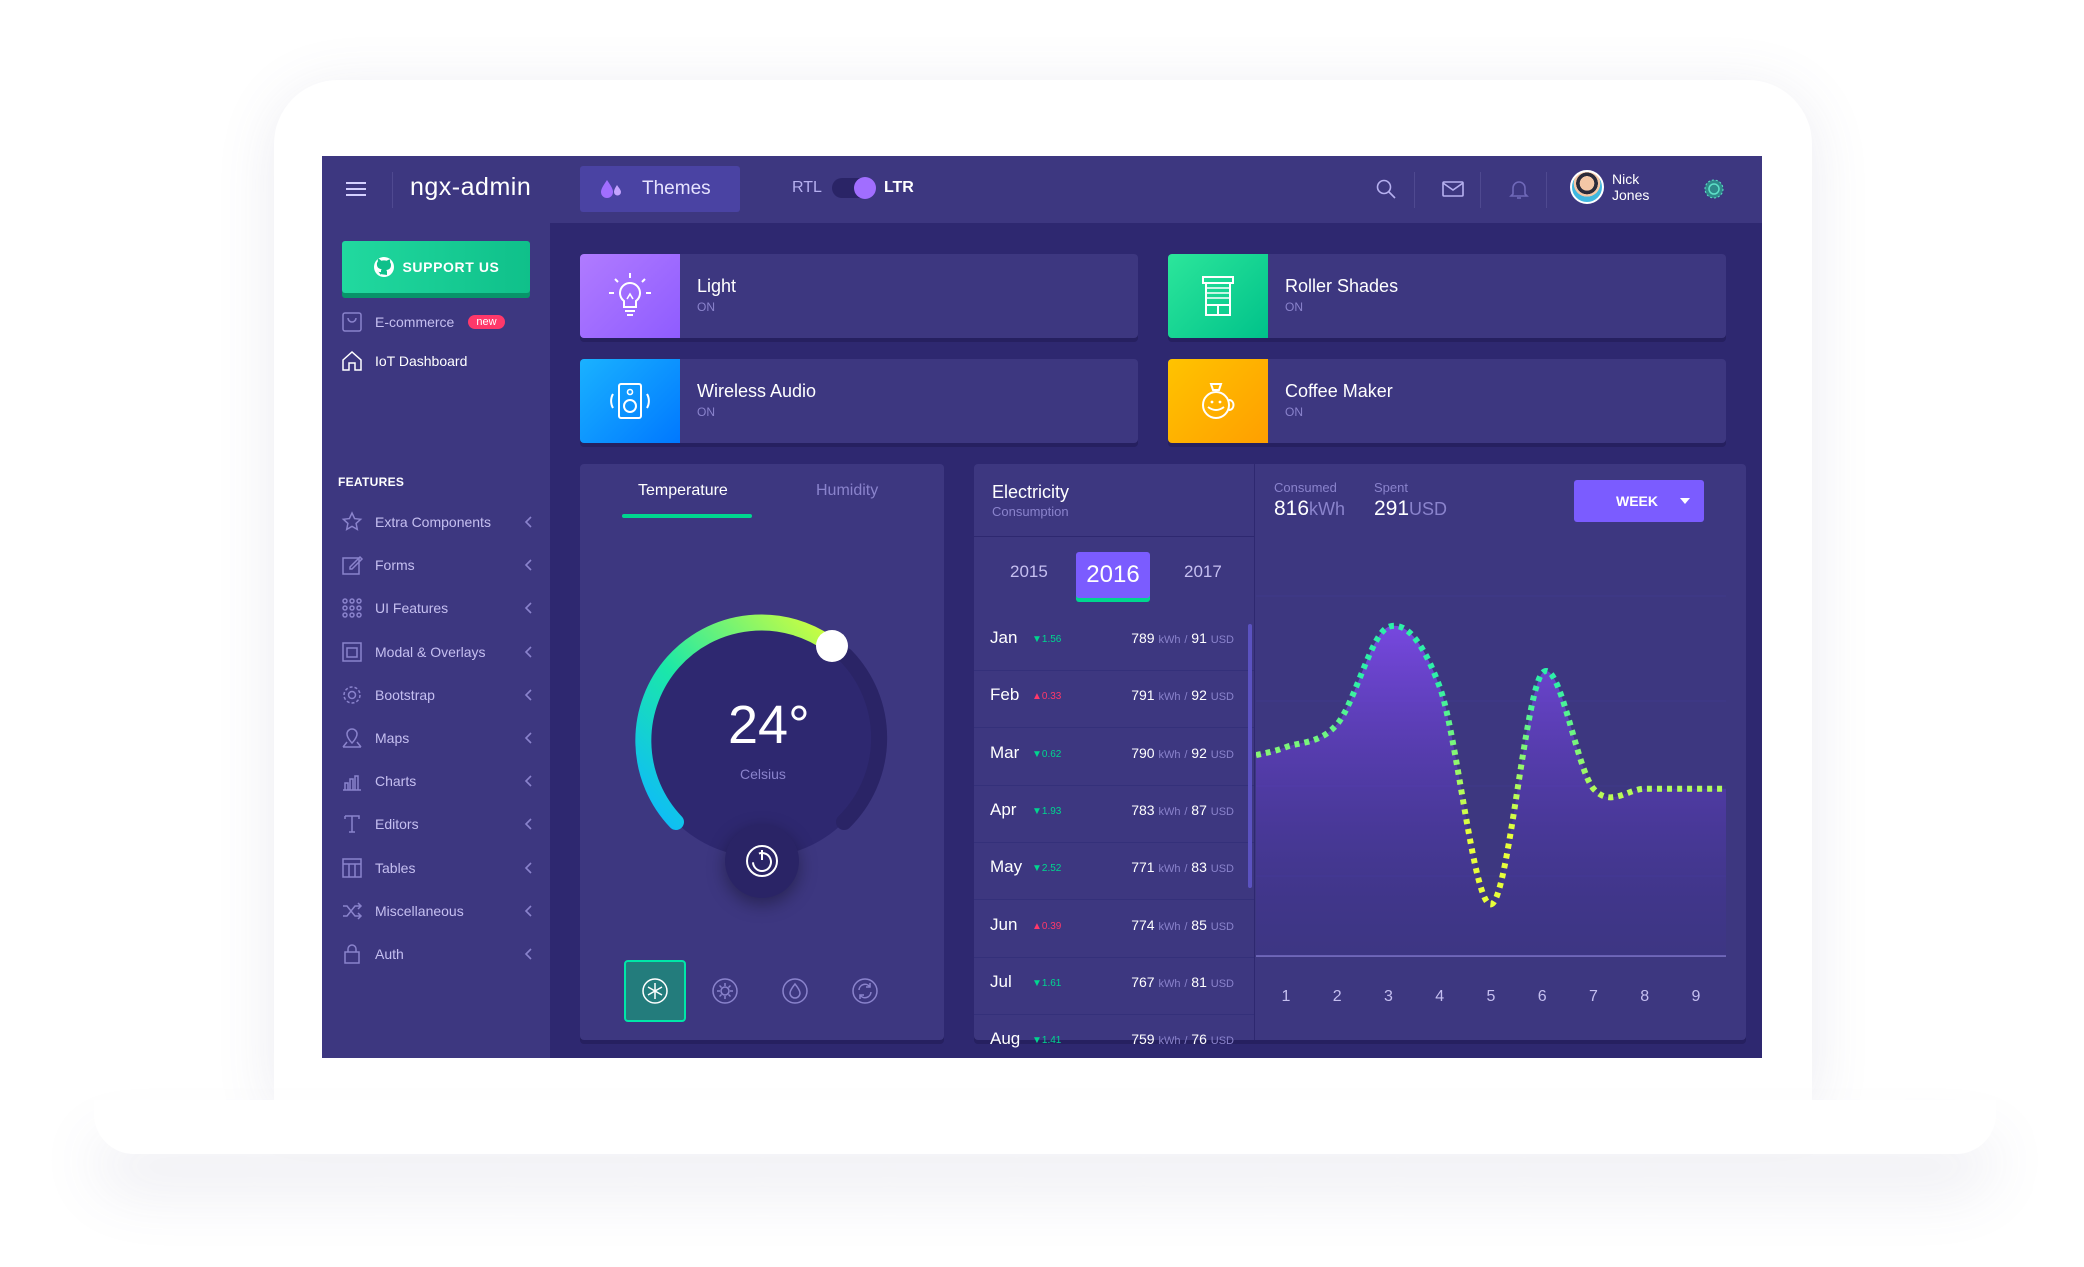 The image size is (2084, 1267). Describe the element at coordinates (683, 490) in the screenshot. I see `tab-temperature: Temperature` at that location.